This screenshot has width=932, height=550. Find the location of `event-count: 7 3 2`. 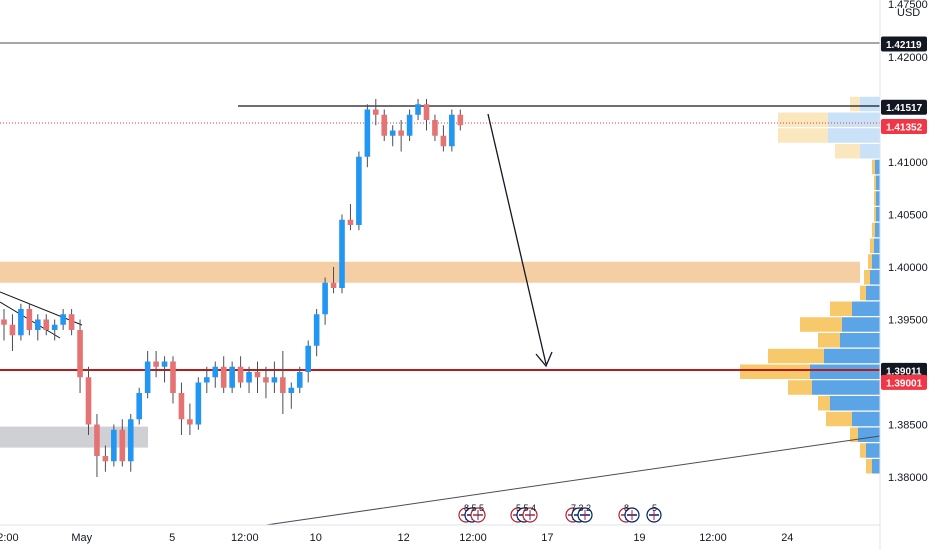

event-count: 7 3 2 is located at coordinates (581, 508).